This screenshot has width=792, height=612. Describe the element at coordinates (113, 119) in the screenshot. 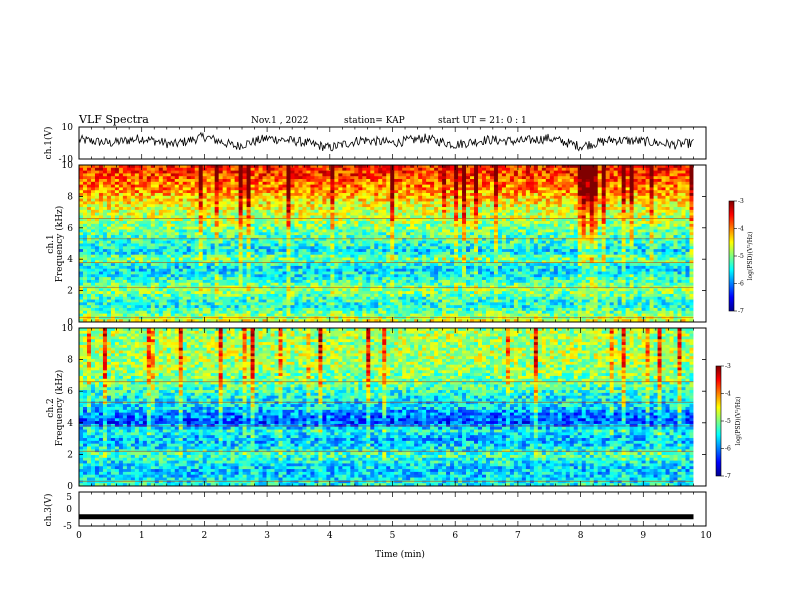

I see `figure-title: VLF Spectra` at that location.